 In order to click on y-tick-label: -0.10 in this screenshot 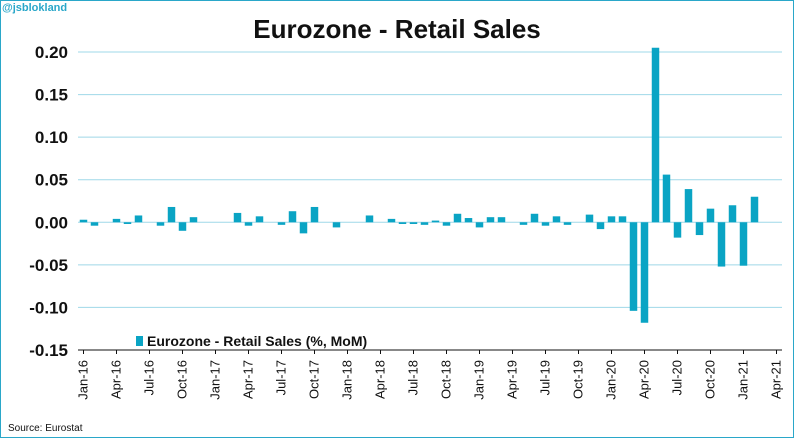, I will do `click(48, 307)`.